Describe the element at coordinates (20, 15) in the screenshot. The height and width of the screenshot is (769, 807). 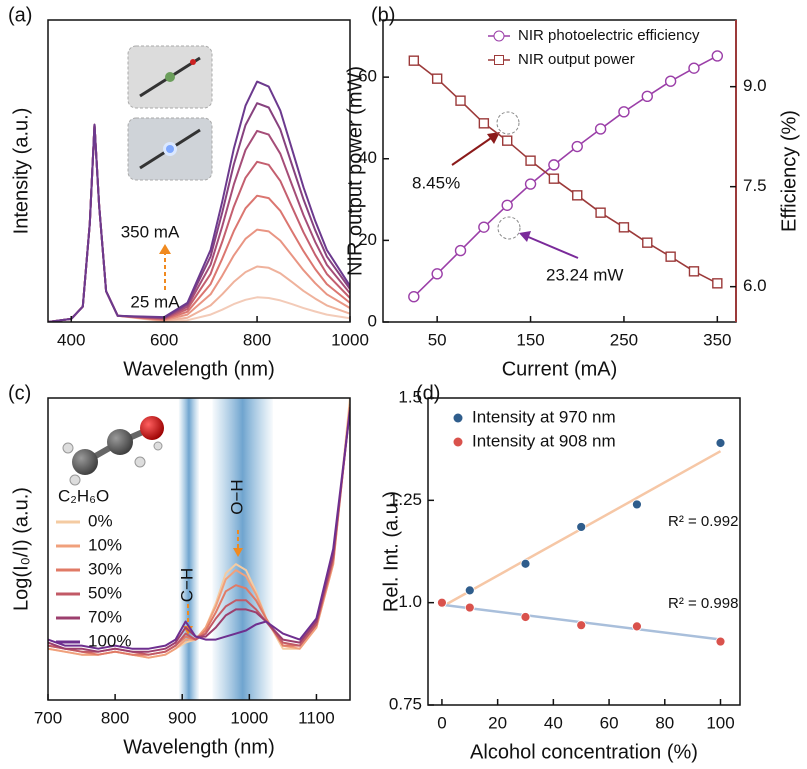
I see `panel-label: (a)` at that location.